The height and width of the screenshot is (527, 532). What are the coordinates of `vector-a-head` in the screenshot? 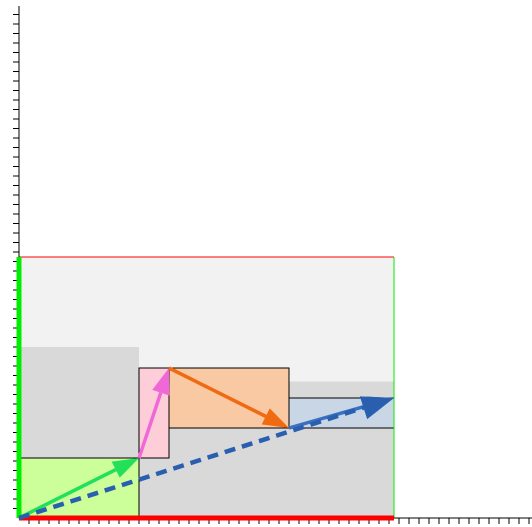 It's located at (125, 468).